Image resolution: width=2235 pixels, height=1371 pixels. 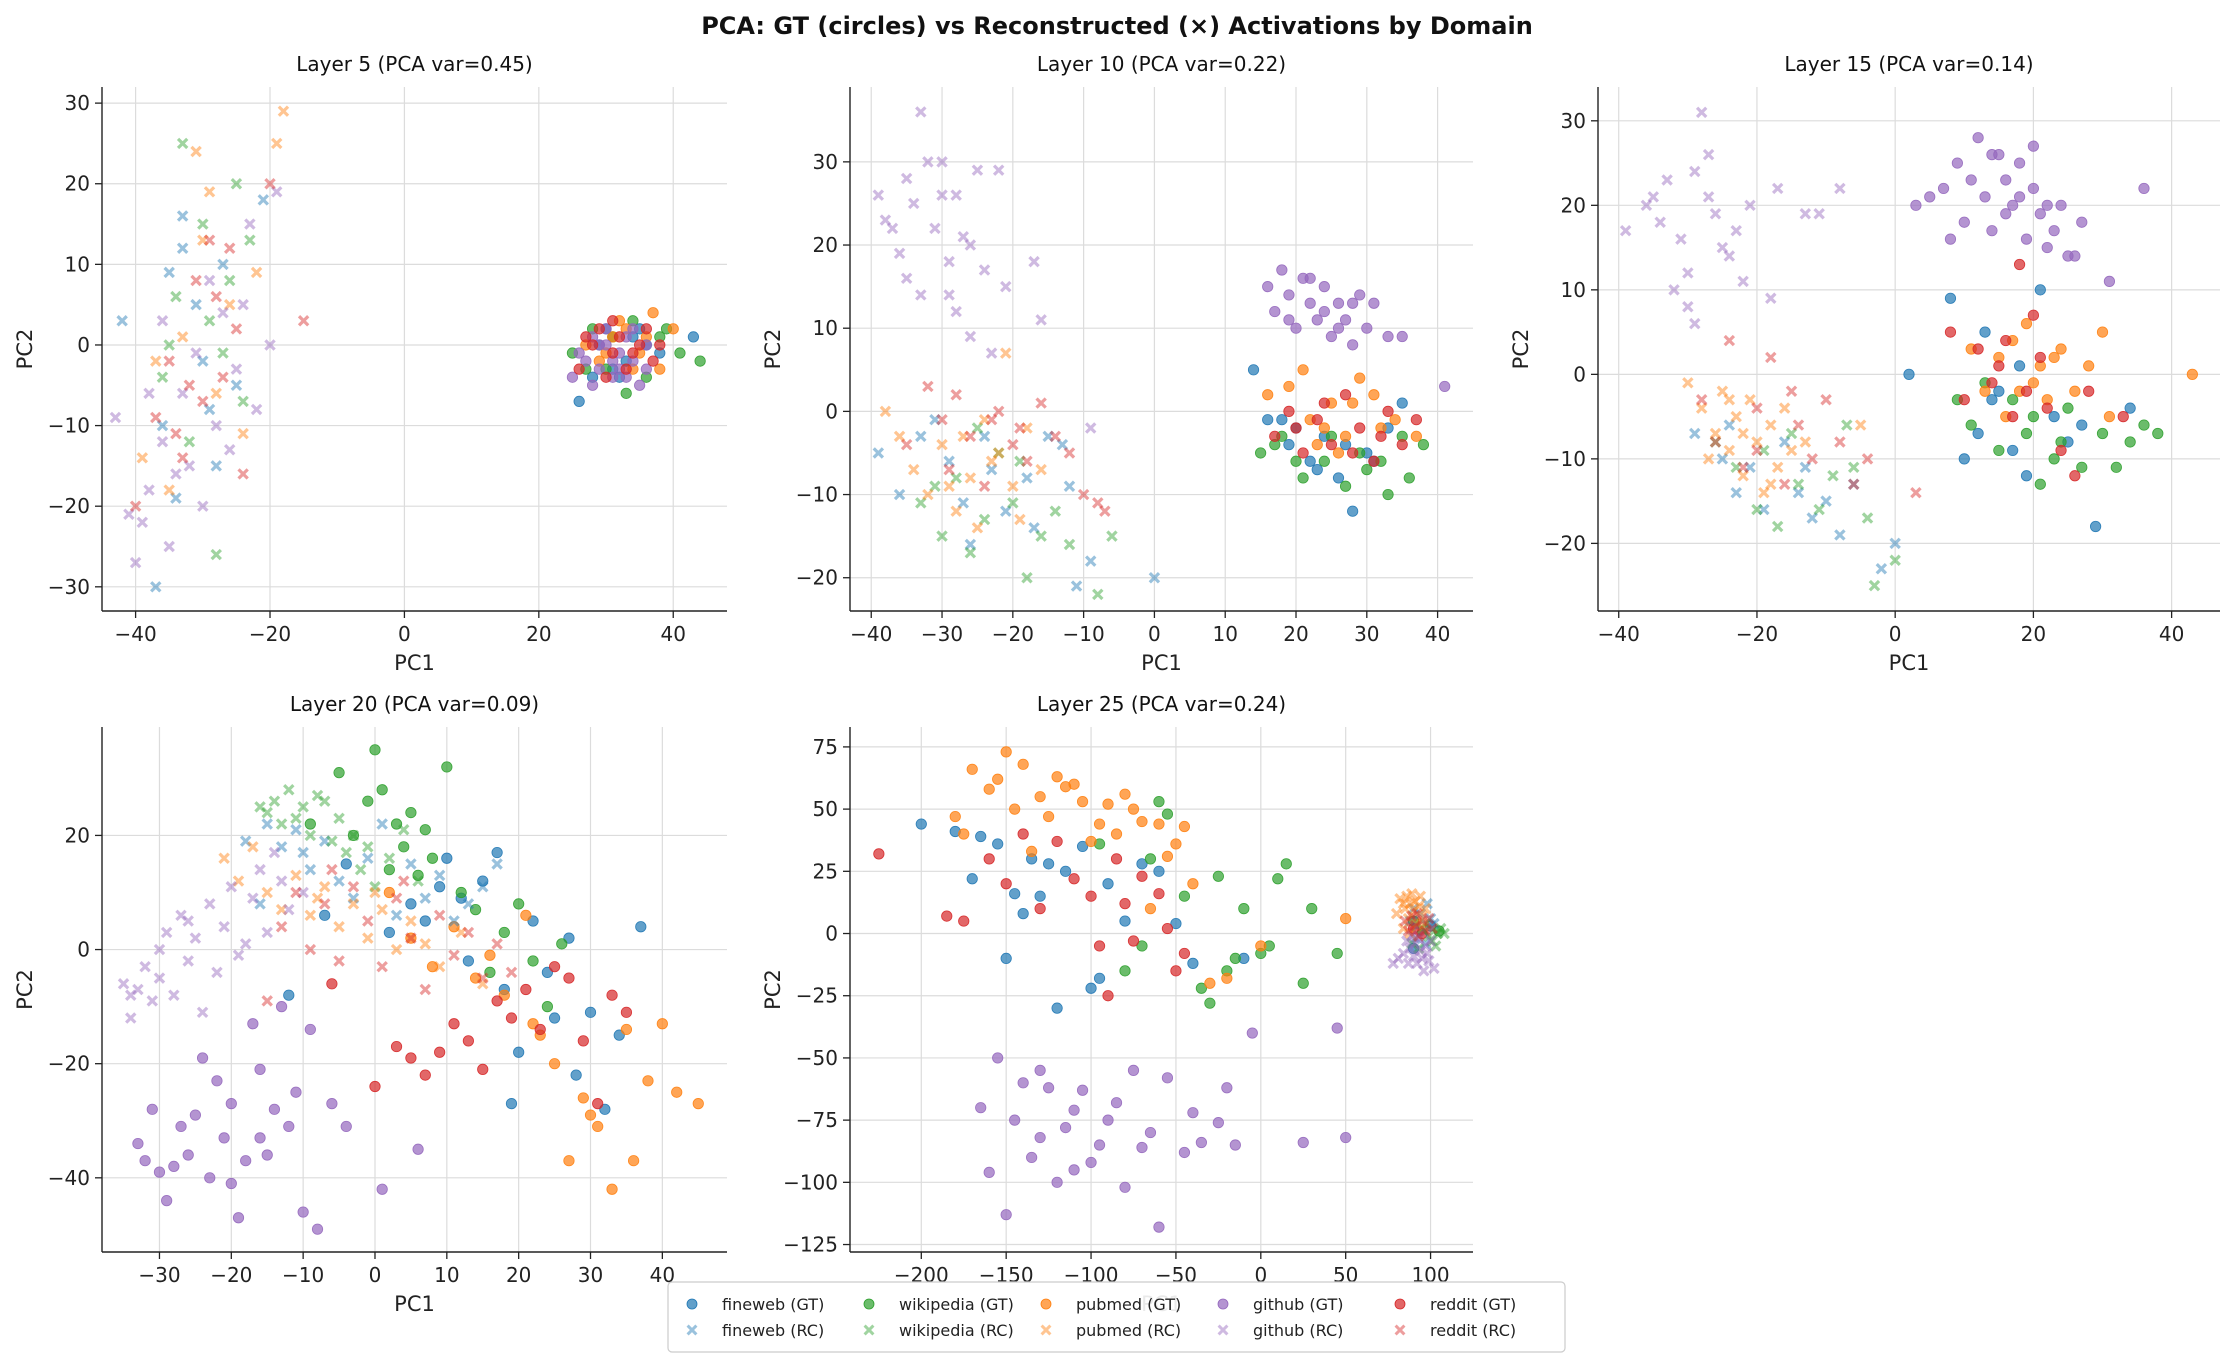 I want to click on y-tick-label: −30, so click(x=69, y=587).